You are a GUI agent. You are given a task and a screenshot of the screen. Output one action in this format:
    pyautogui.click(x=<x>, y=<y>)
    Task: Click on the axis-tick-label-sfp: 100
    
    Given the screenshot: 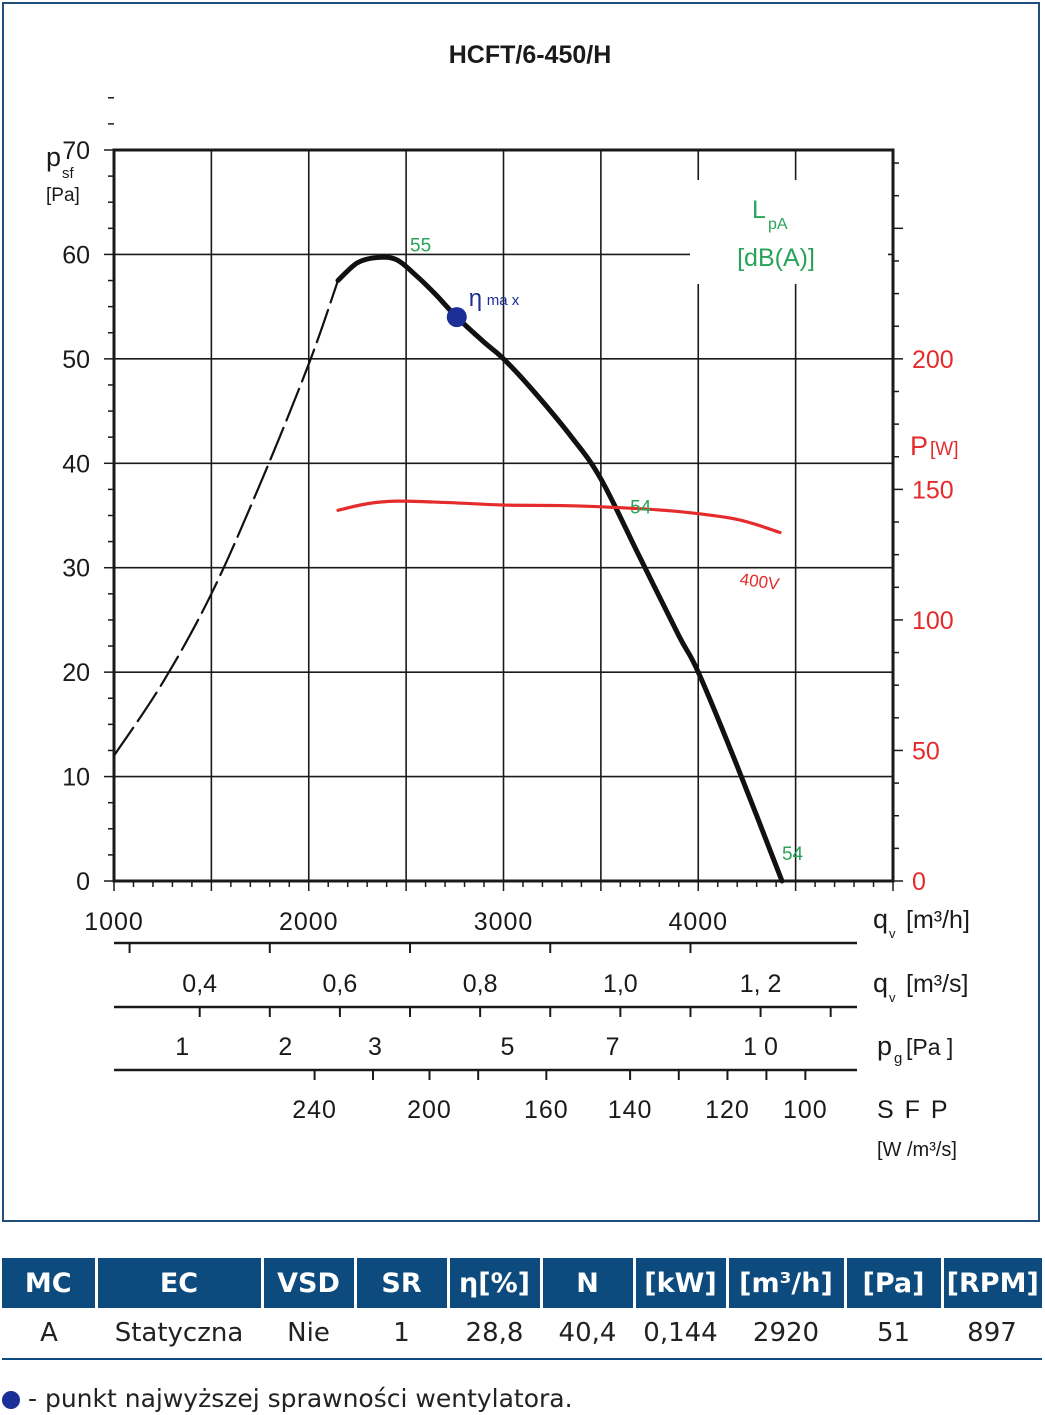 What is the action you would take?
    pyautogui.click(x=805, y=1110)
    